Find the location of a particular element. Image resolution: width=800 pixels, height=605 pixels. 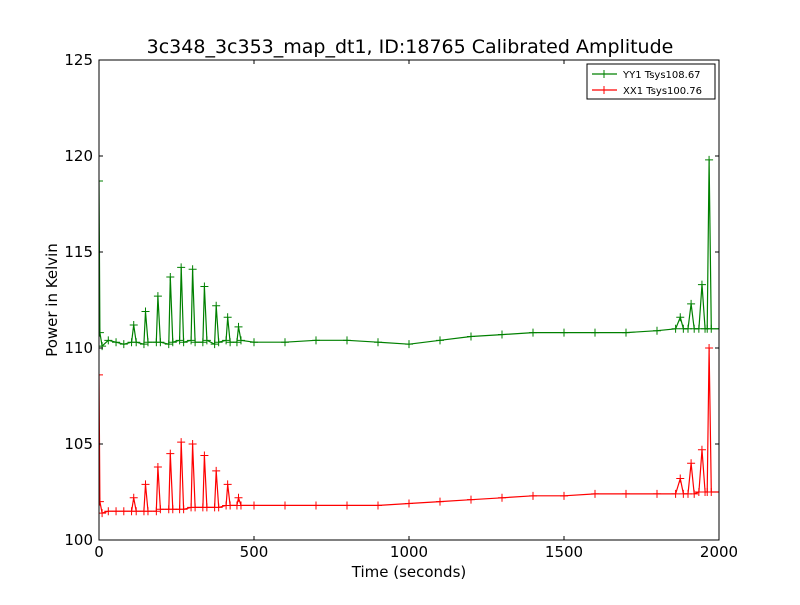

legend-label: XX1 Tsys100.76 is located at coordinates (662, 91).